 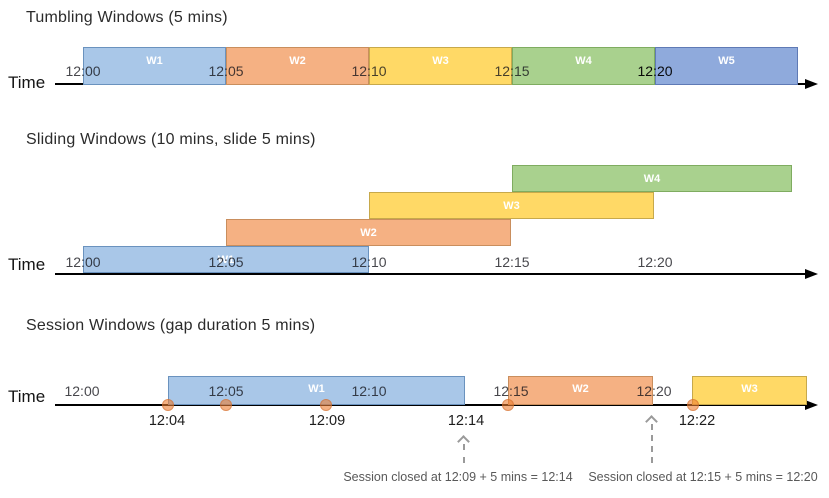 I want to click on tumbling-window-label-w2: W2, so click(x=297, y=61).